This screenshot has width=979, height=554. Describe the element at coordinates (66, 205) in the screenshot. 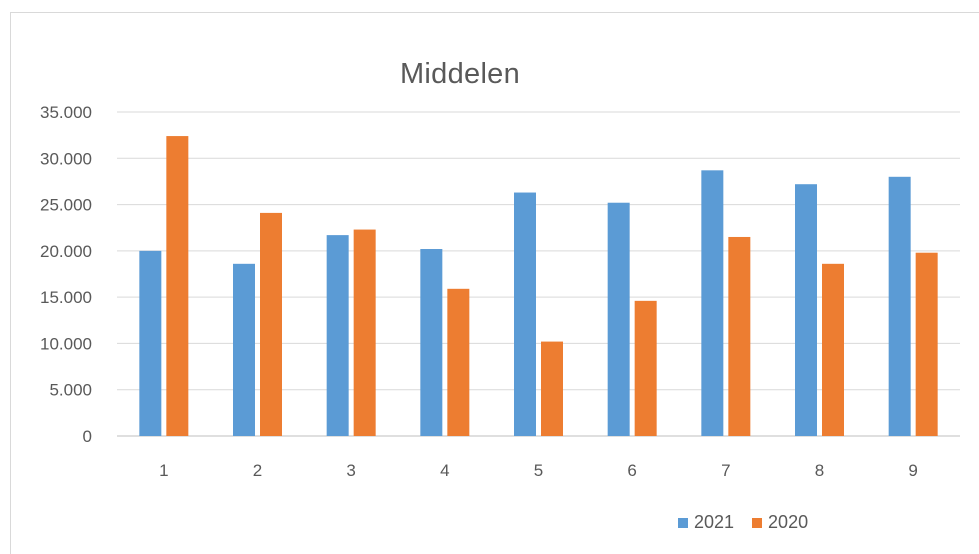

I see `y-tick-label: 25.000` at that location.